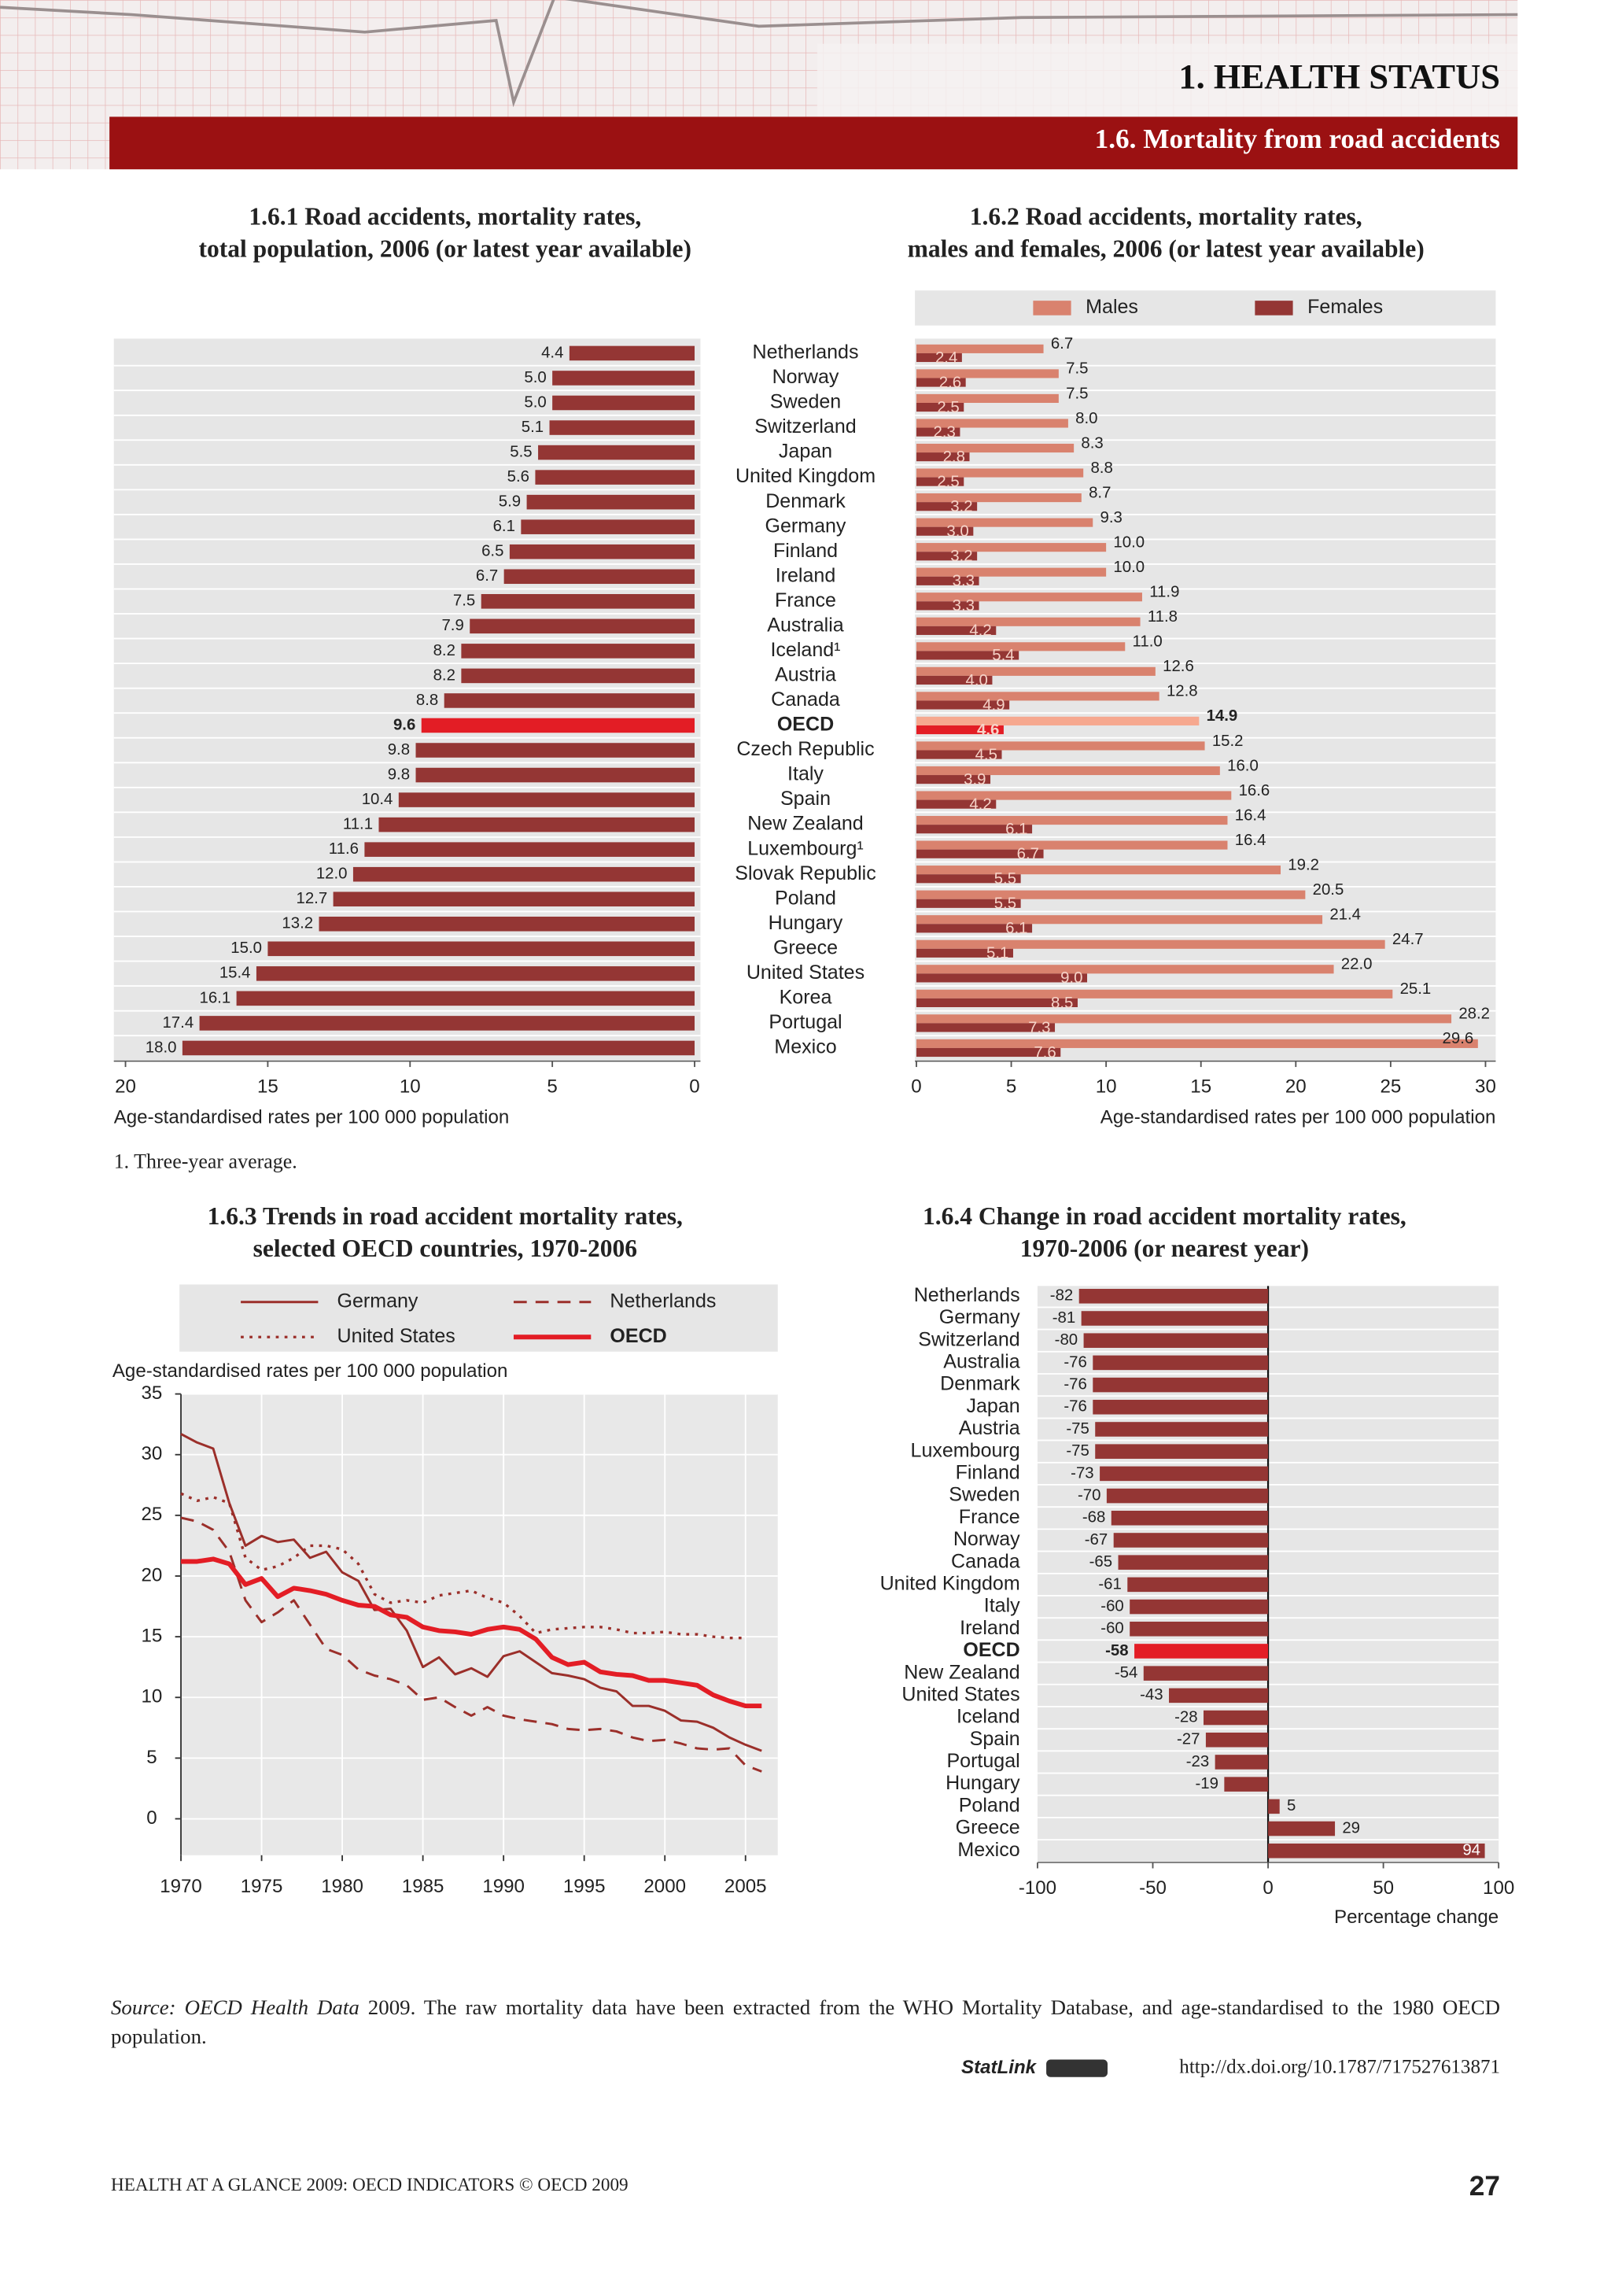 The height and width of the screenshot is (2296, 1611). I want to click on value-label: 4.5, so click(986, 754).